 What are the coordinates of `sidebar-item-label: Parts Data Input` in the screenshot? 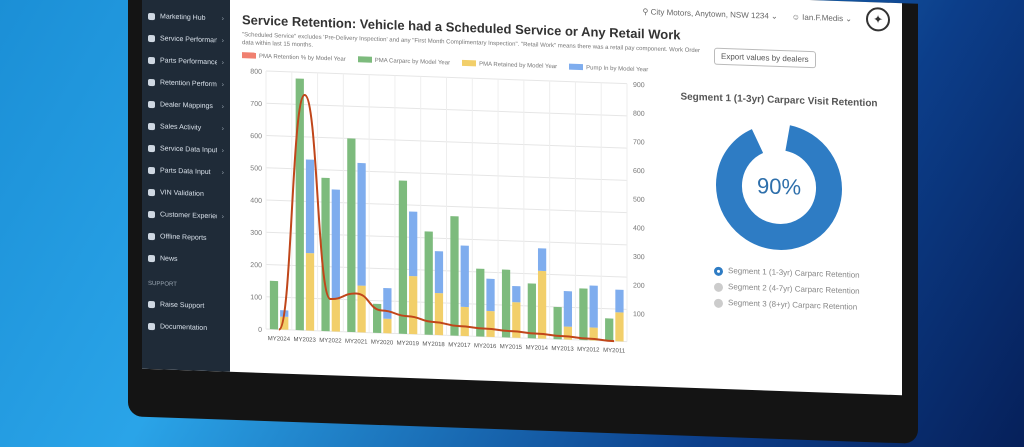 It's located at (185, 171).